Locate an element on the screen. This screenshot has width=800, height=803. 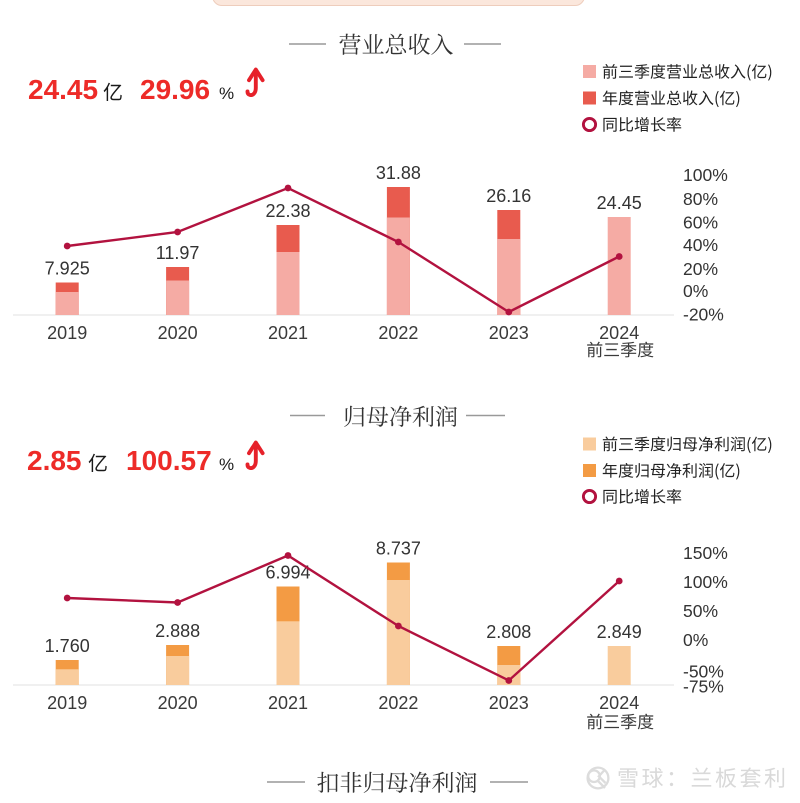
svg-text: 100.57 is located at coordinates (169, 460).